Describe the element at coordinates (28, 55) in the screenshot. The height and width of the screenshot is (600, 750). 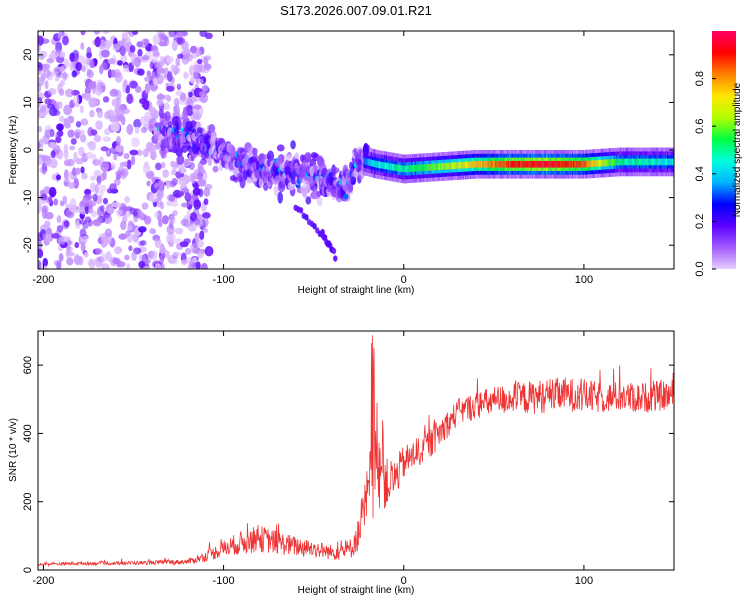
I see `top-y-tick-label: 20` at that location.